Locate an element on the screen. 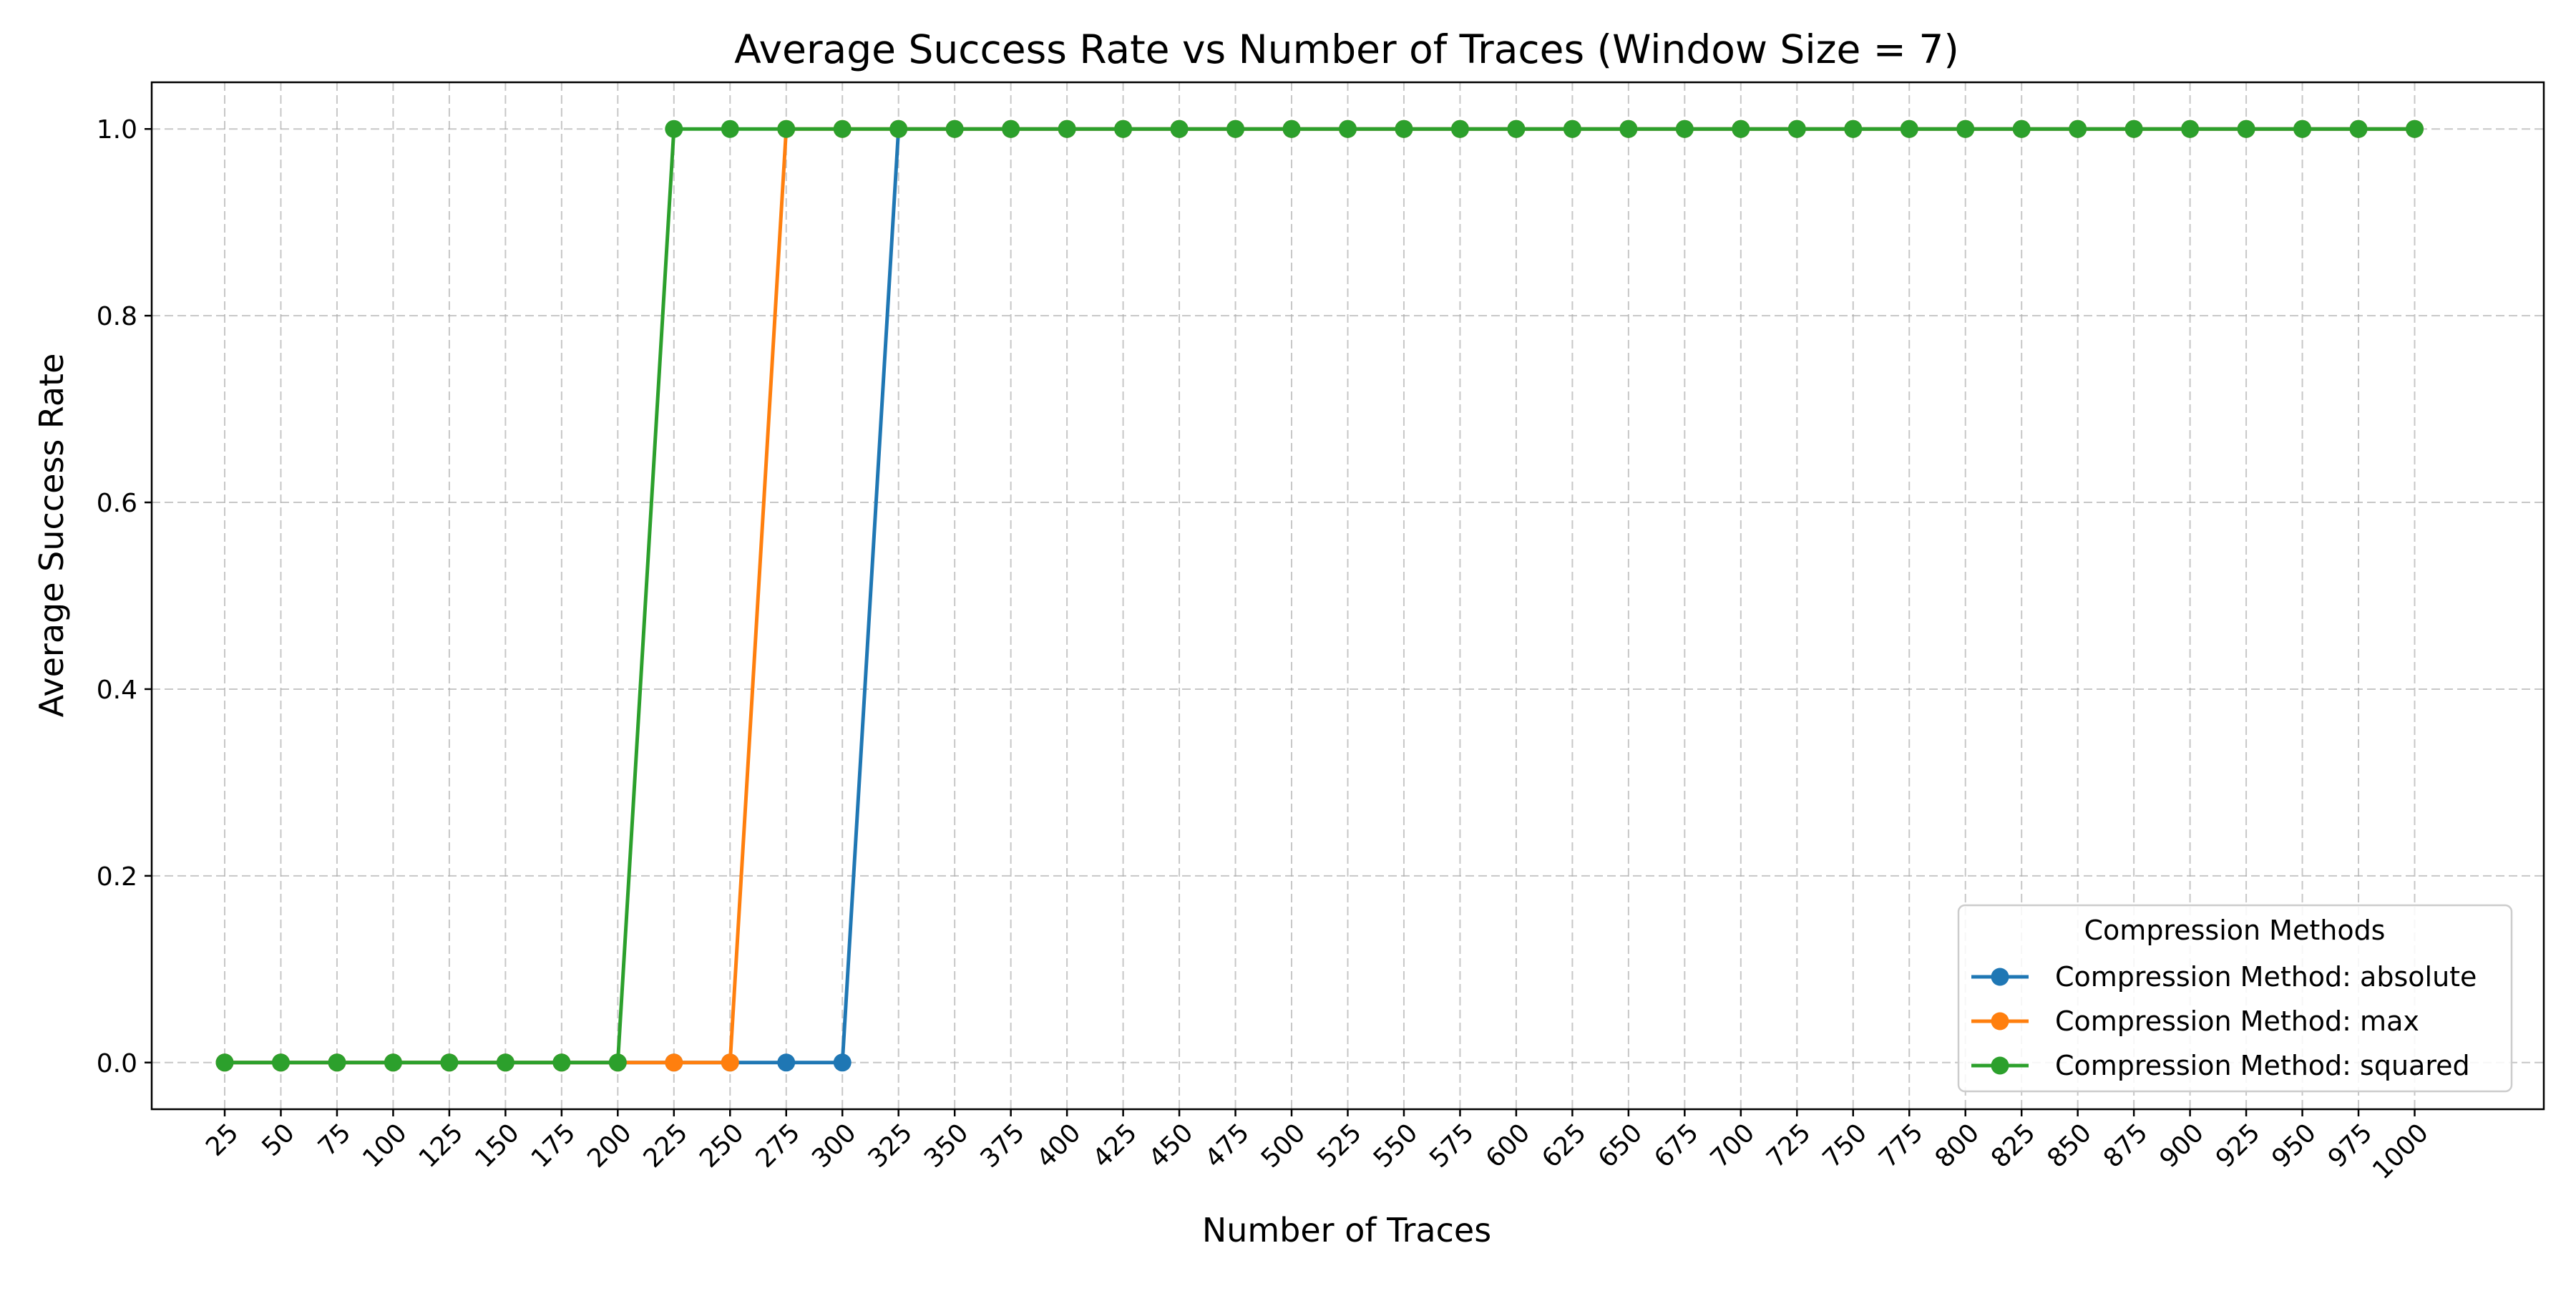 The width and height of the screenshot is (2576, 1291). legend-item: Compression Method: squared is located at coordinates (2220, 1065).